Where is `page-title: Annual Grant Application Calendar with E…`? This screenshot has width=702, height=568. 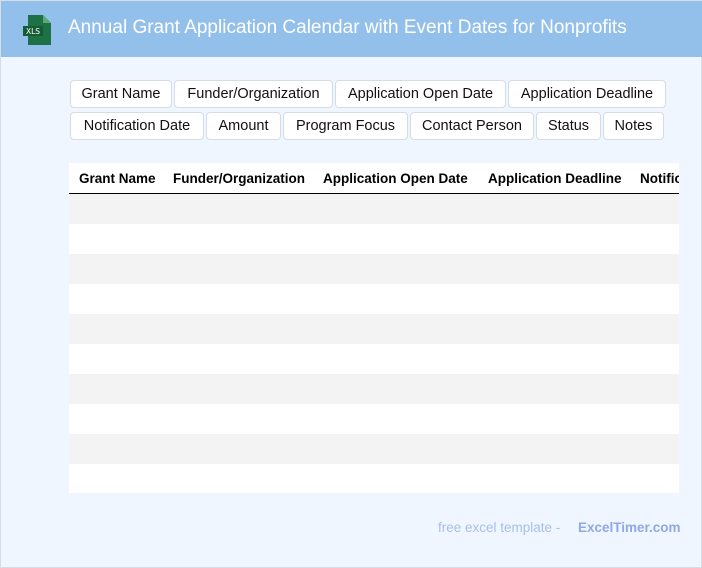
page-title: Annual Grant Application Calendar with E… is located at coordinates (347, 27).